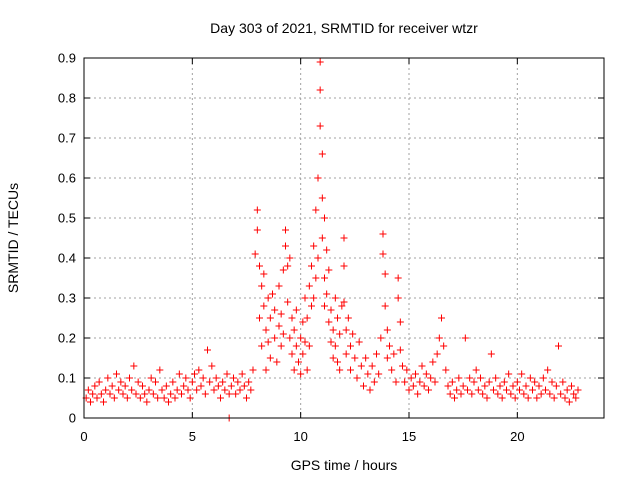 This screenshot has height=480, width=640. Describe the element at coordinates (83, 436) in the screenshot. I see `x-tick-label: 0` at that location.